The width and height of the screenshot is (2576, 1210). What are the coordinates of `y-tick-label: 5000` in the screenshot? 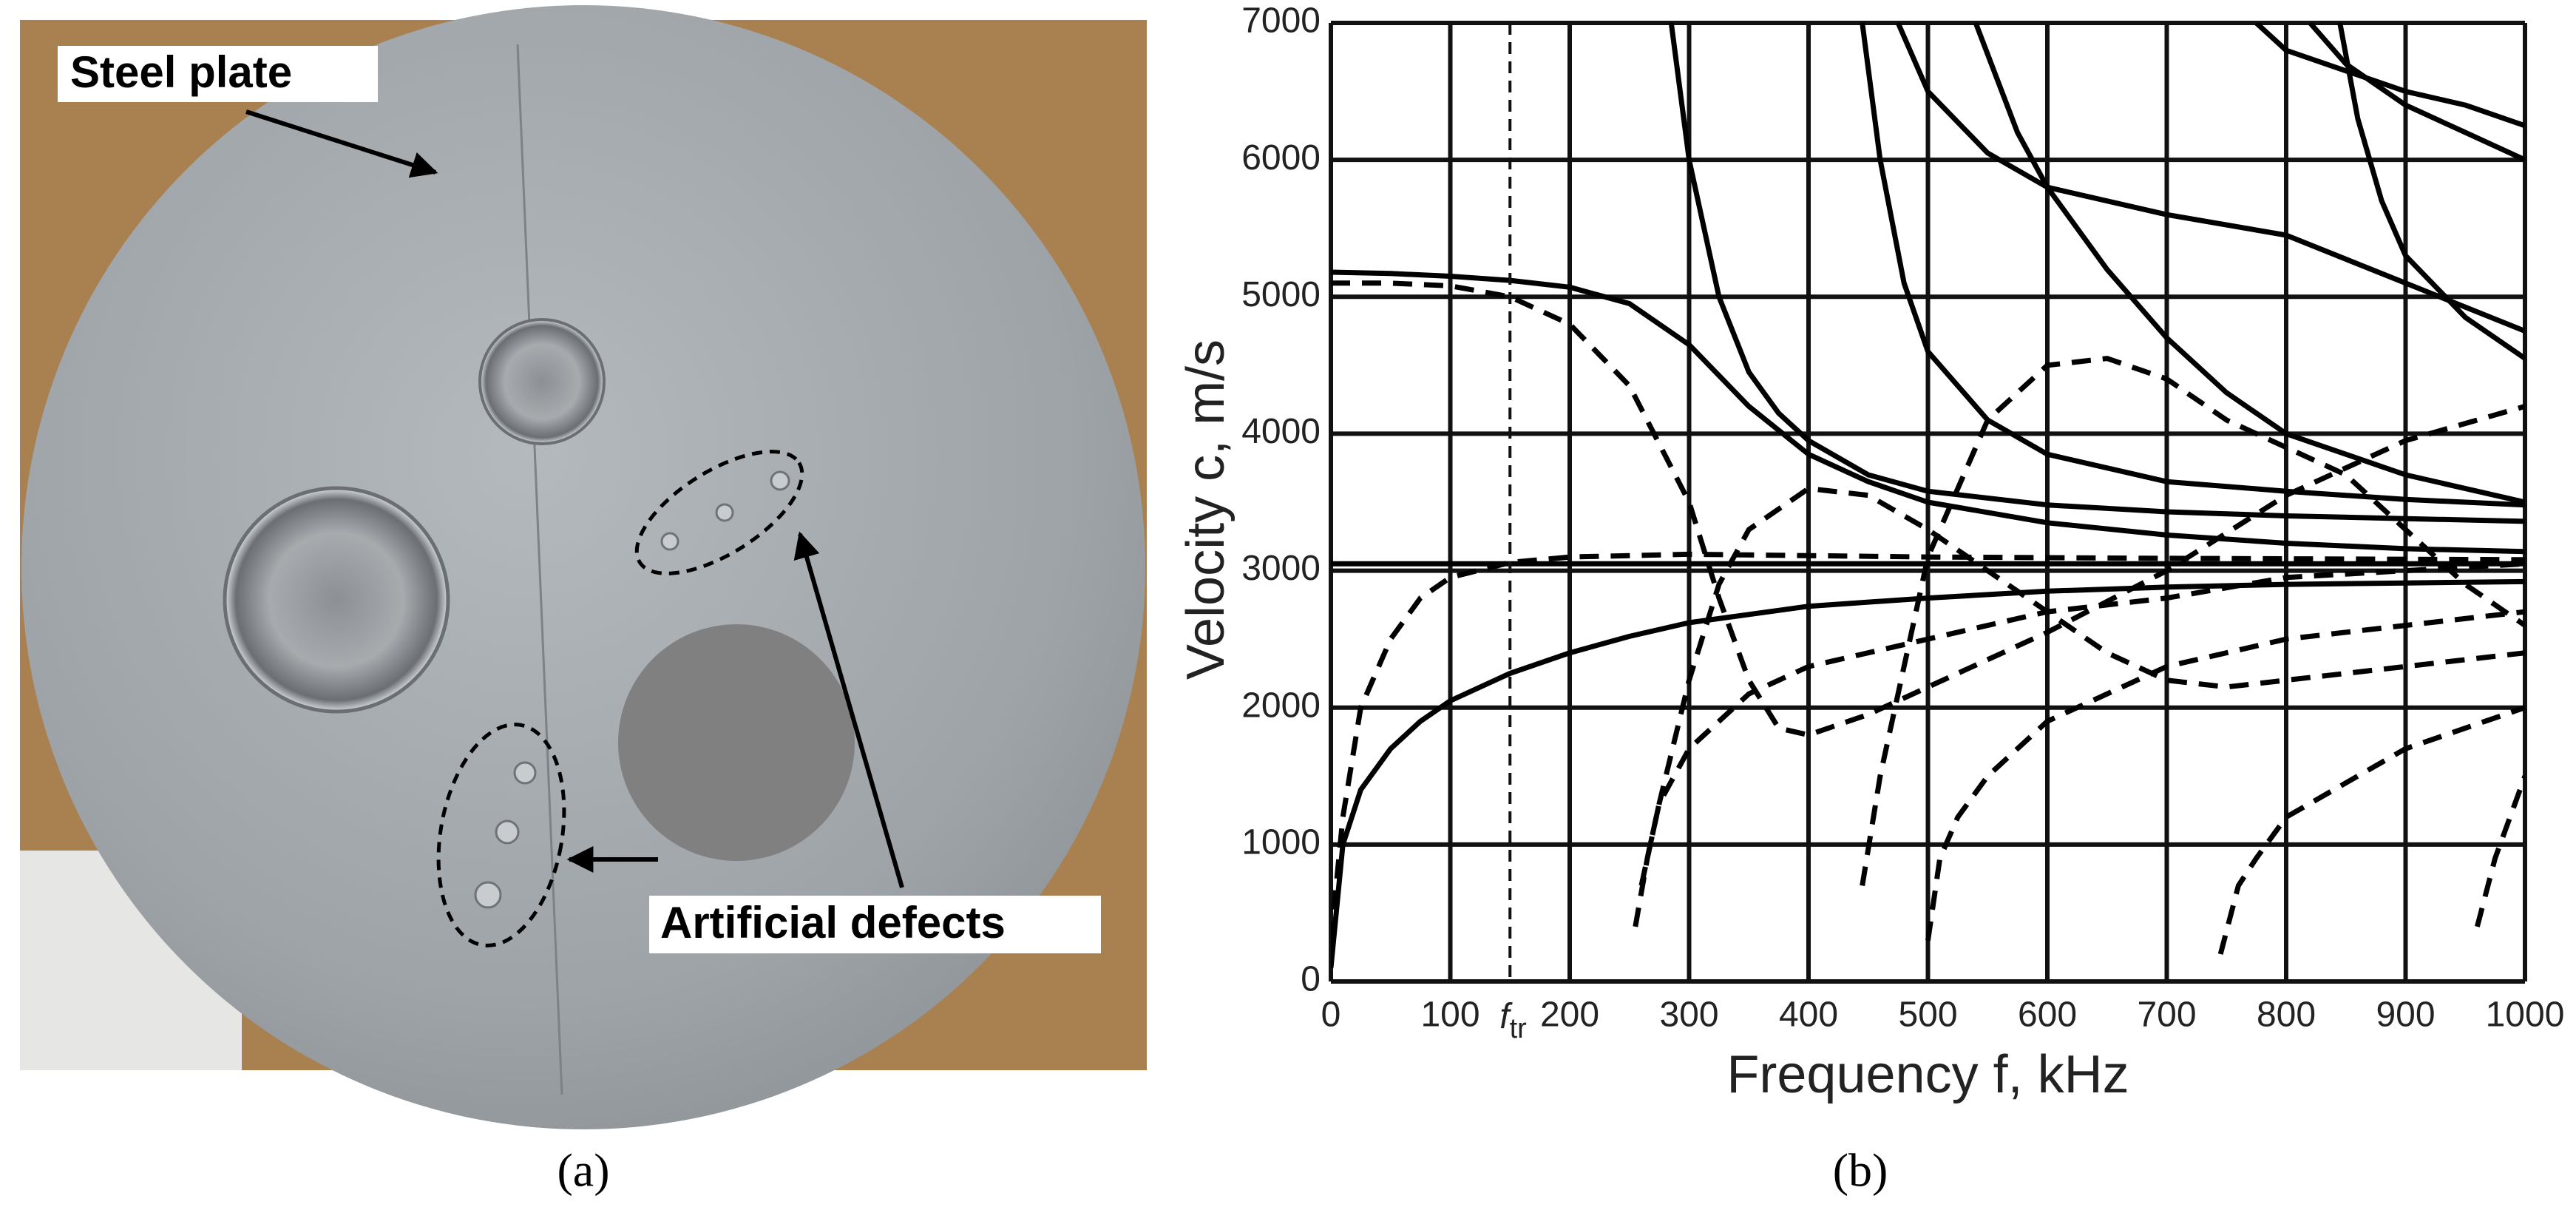 It's located at (1281, 294).